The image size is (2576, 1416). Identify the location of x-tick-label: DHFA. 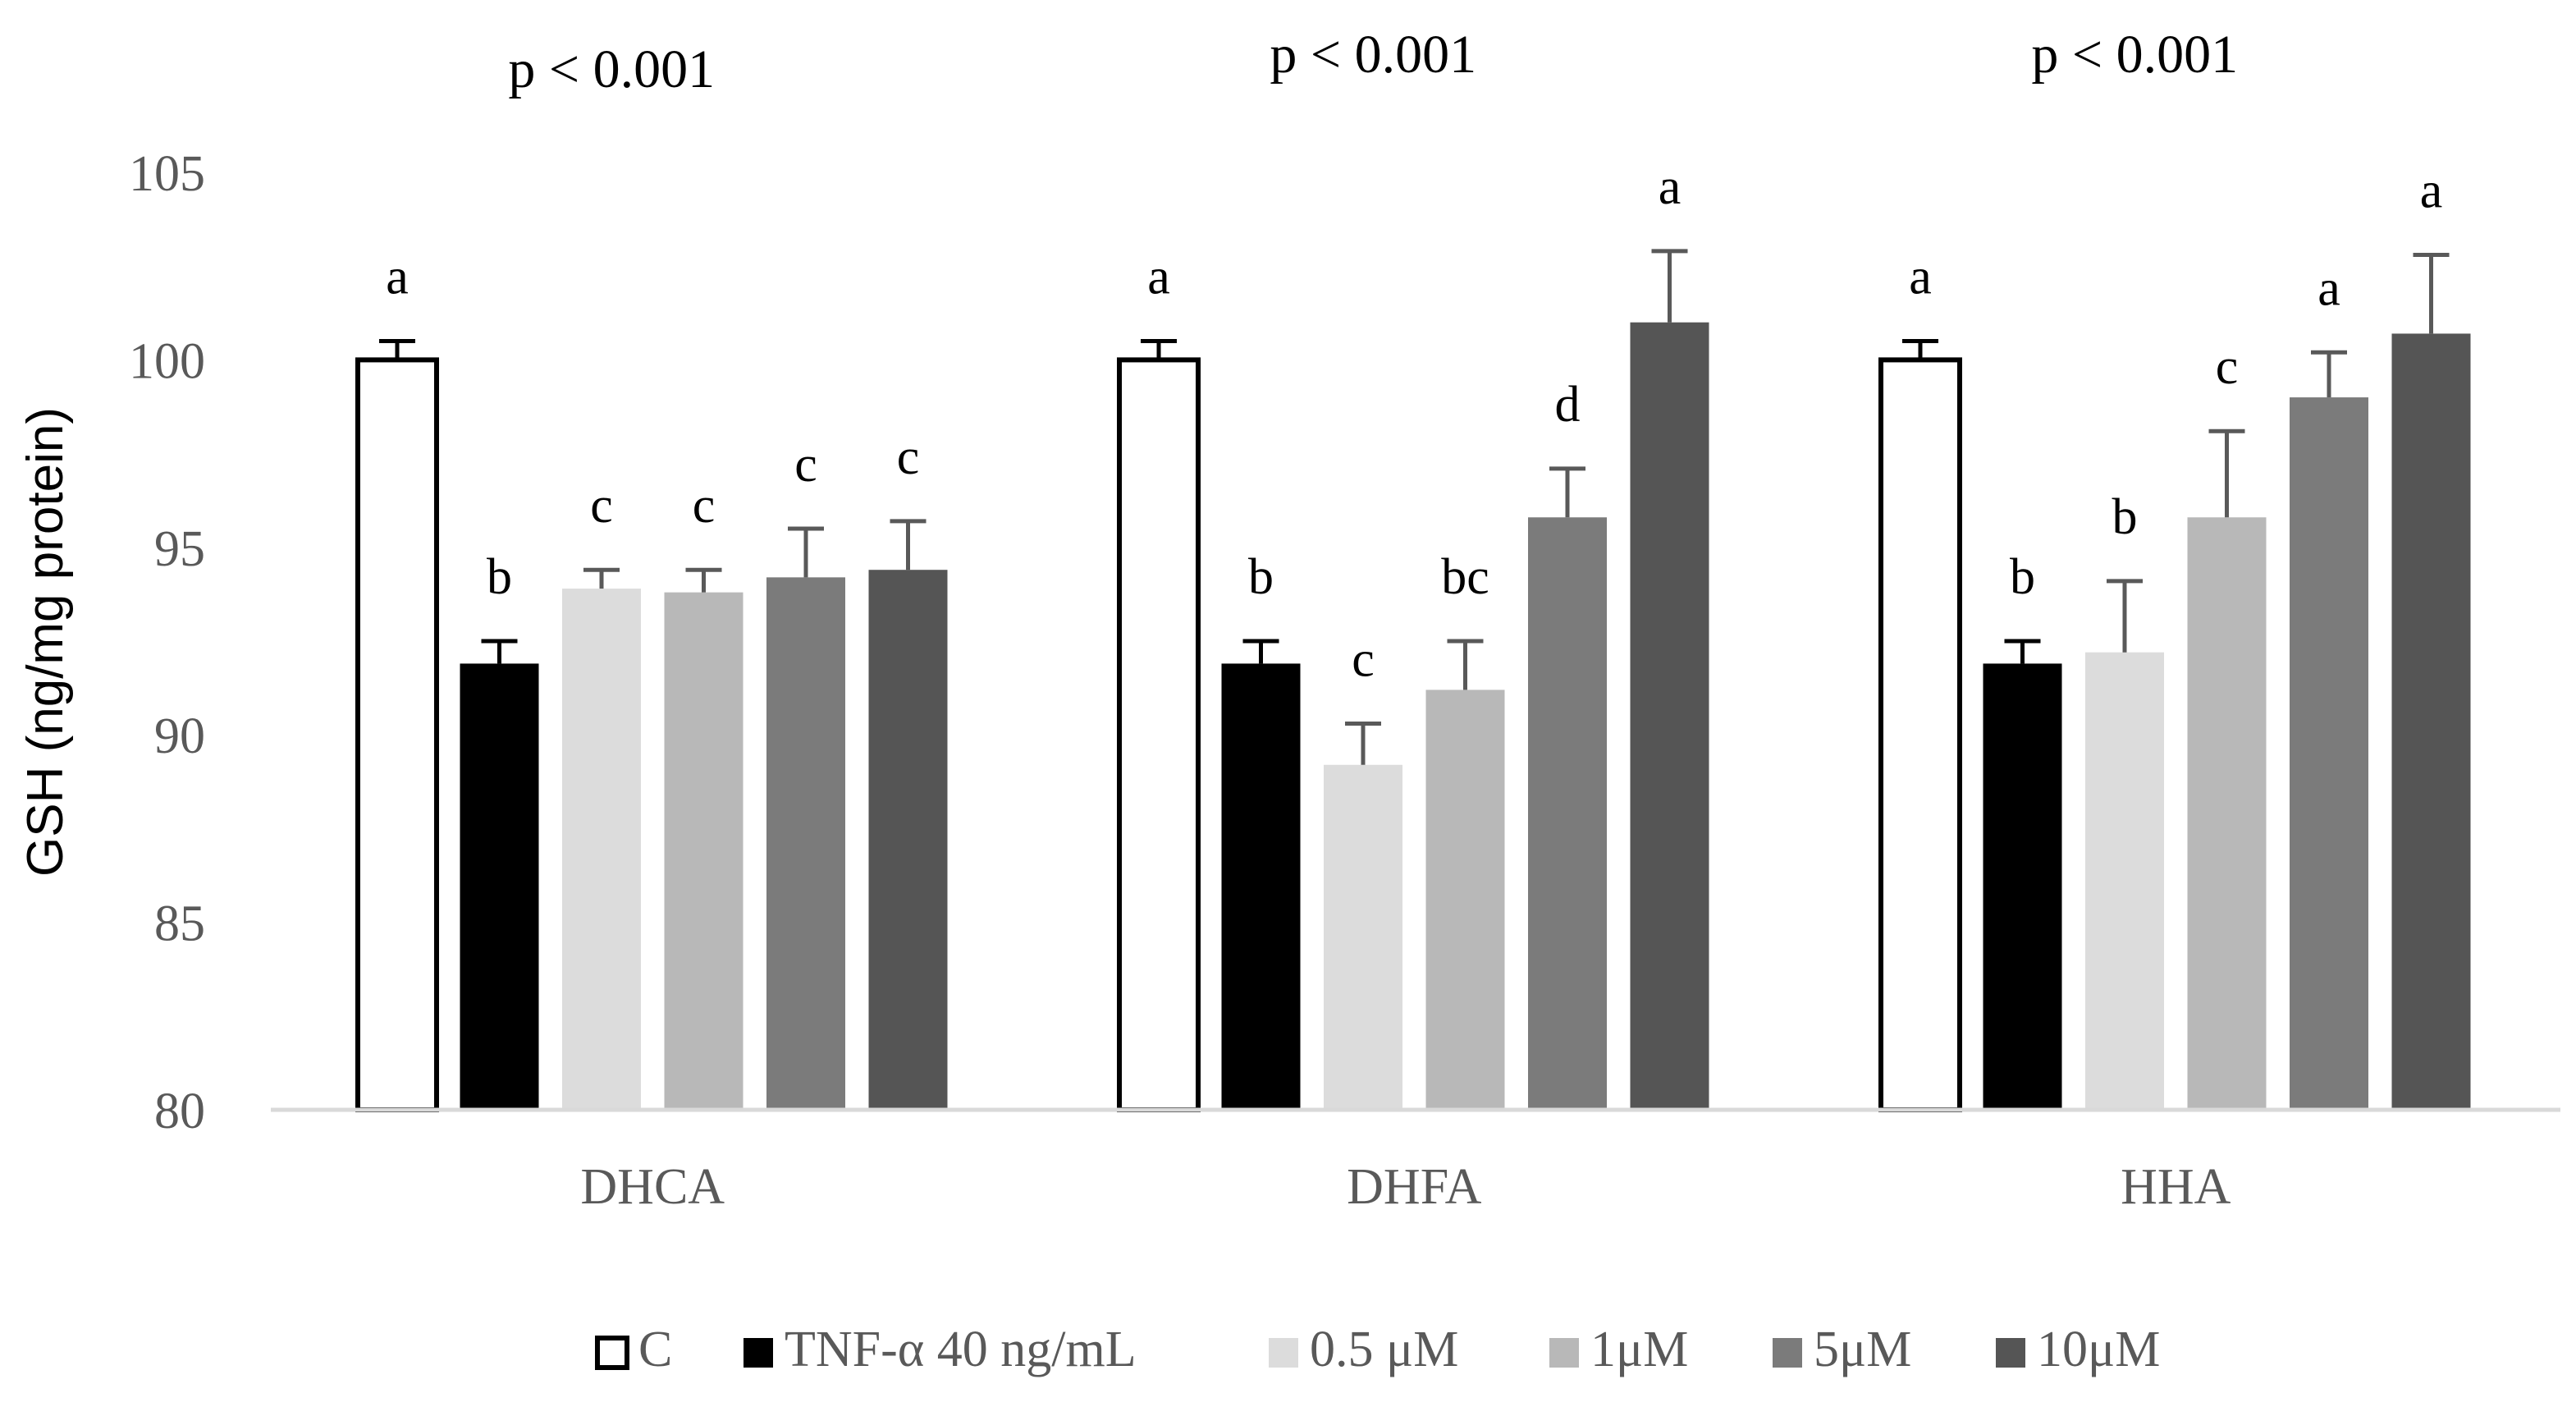
(1414, 1187).